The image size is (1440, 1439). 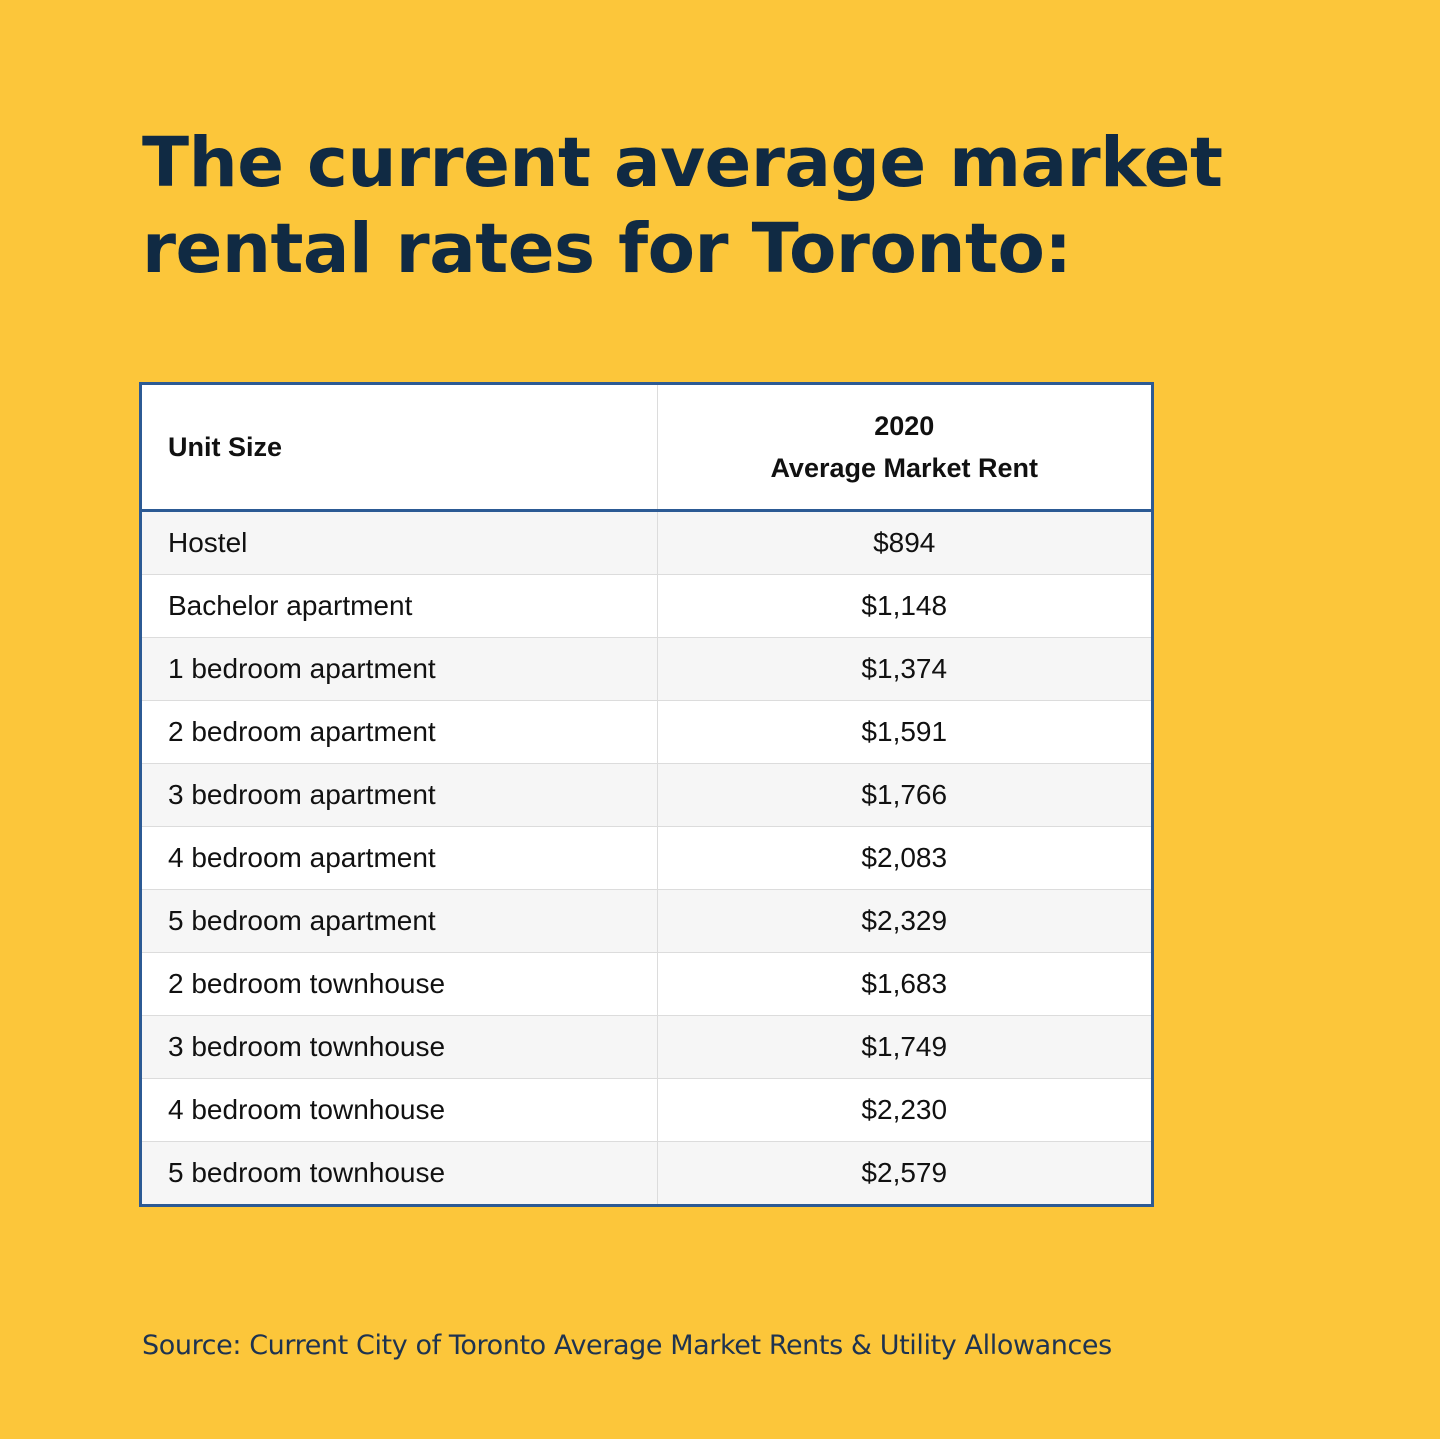 I want to click on table-row: 4 bedroom townhouse $2,230, so click(x=646, y=1110).